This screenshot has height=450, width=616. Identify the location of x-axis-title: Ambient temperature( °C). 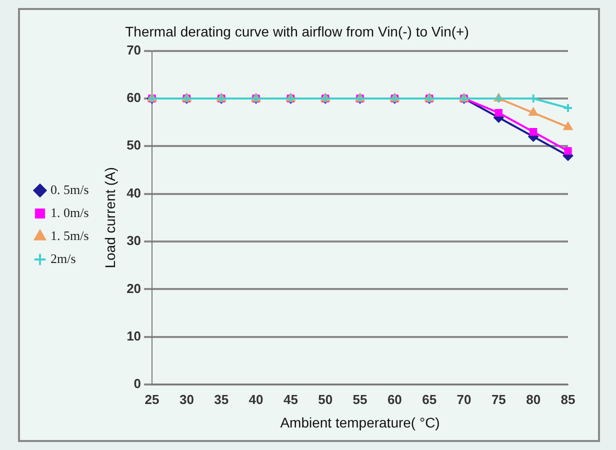
(360, 422).